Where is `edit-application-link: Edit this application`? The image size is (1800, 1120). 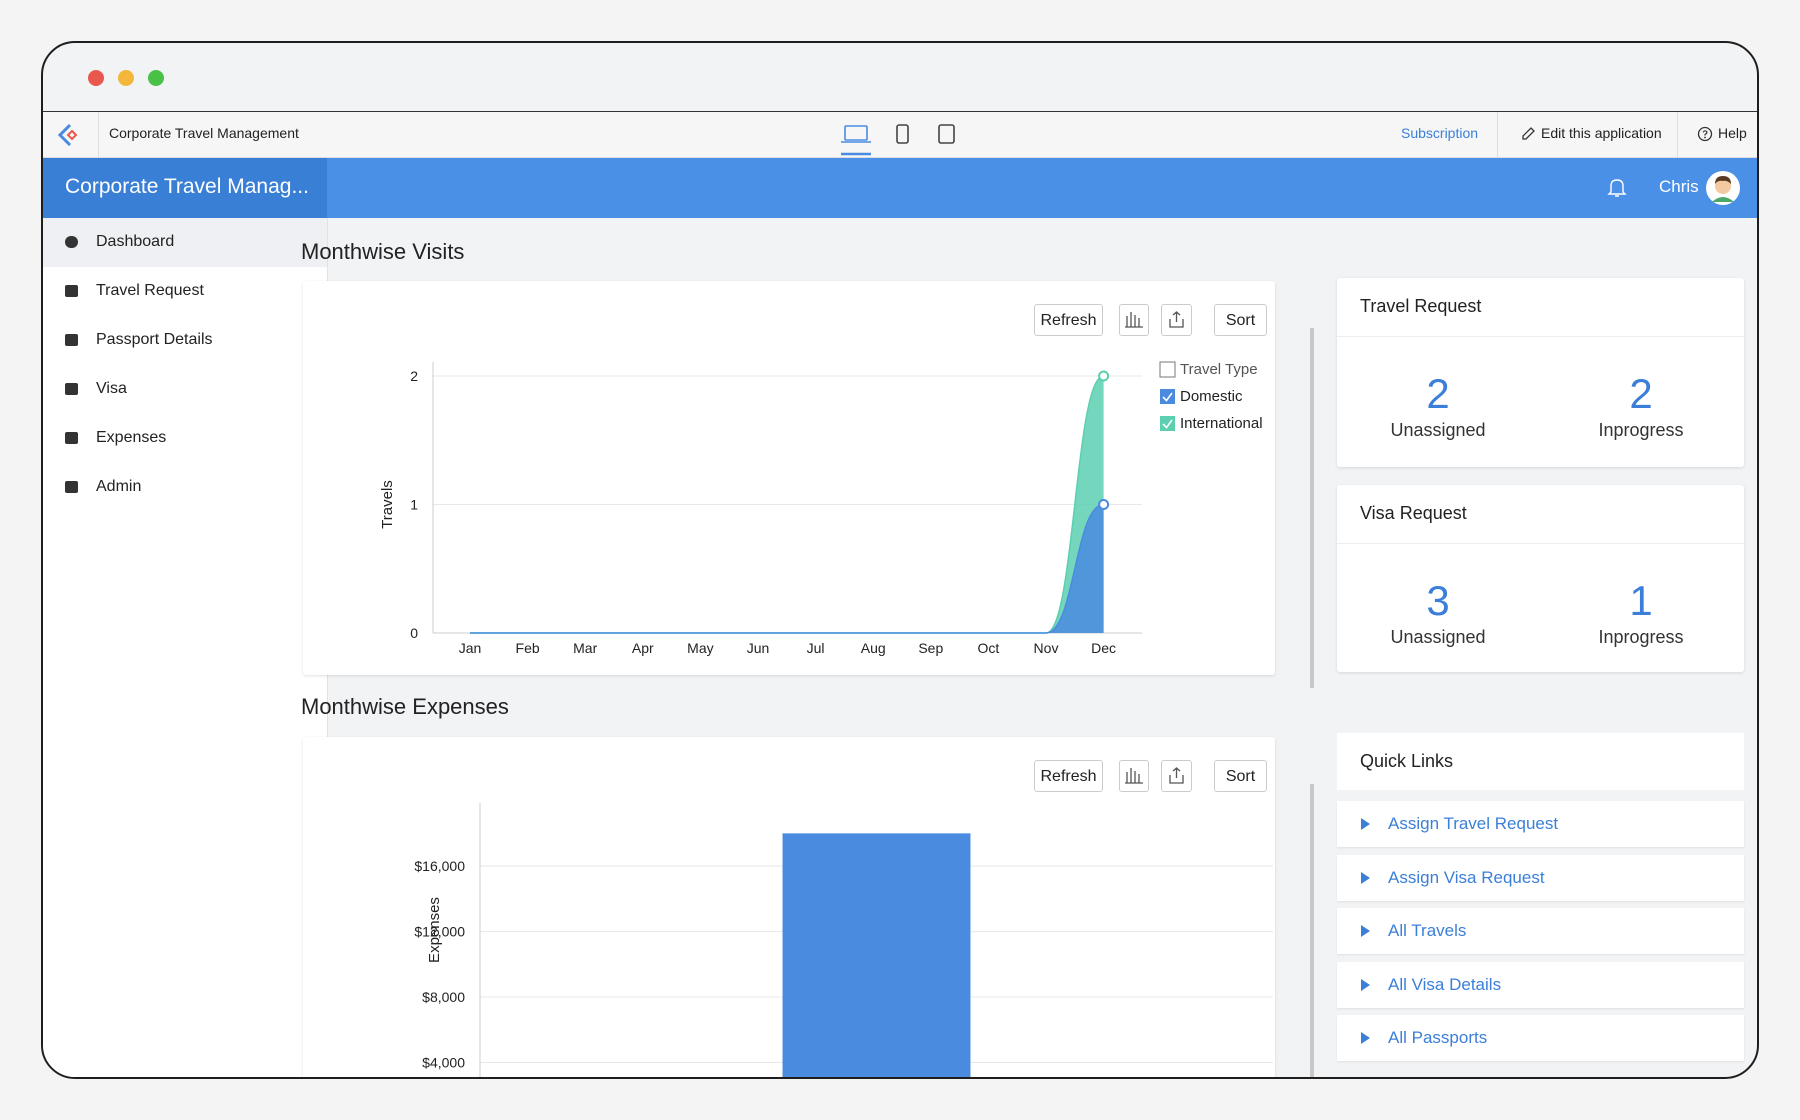
edit-application-link: Edit this application is located at coordinates (1601, 133).